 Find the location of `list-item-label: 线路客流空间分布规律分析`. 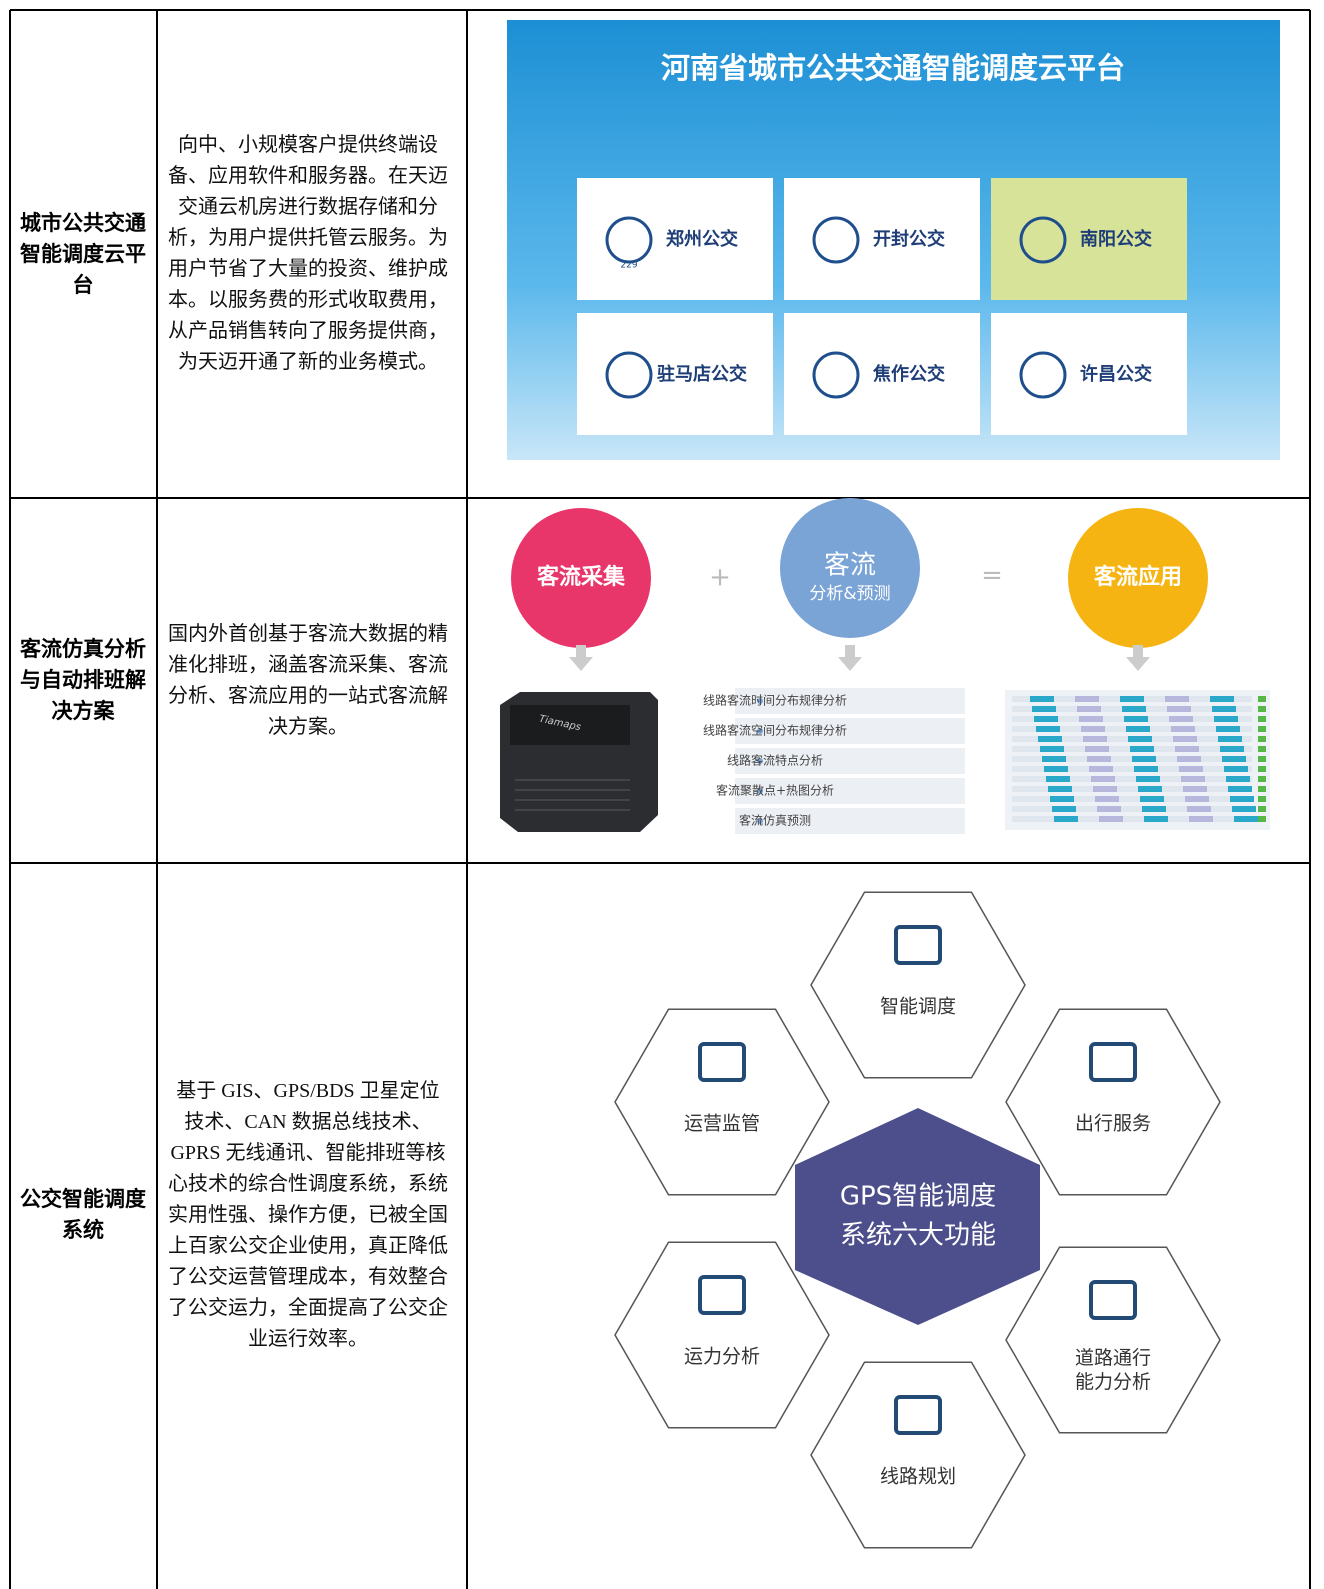

list-item-label: 线路客流空间分布规律分析 is located at coordinates (775, 730).